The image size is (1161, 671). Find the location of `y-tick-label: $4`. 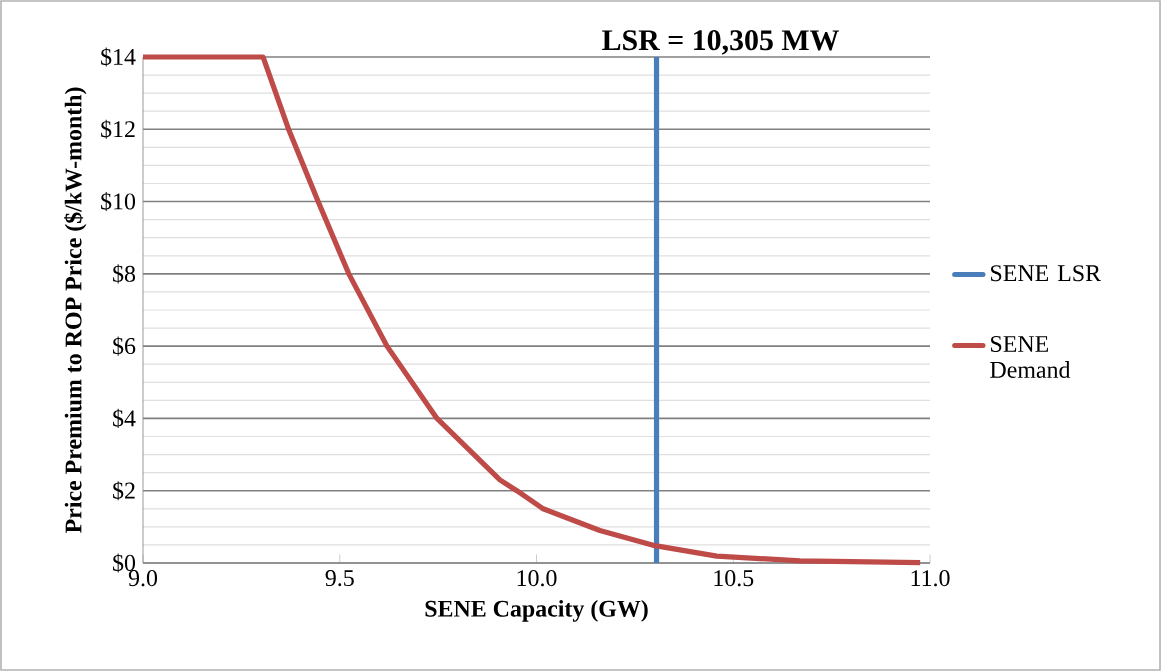

y-tick-label: $4 is located at coordinates (124, 418).